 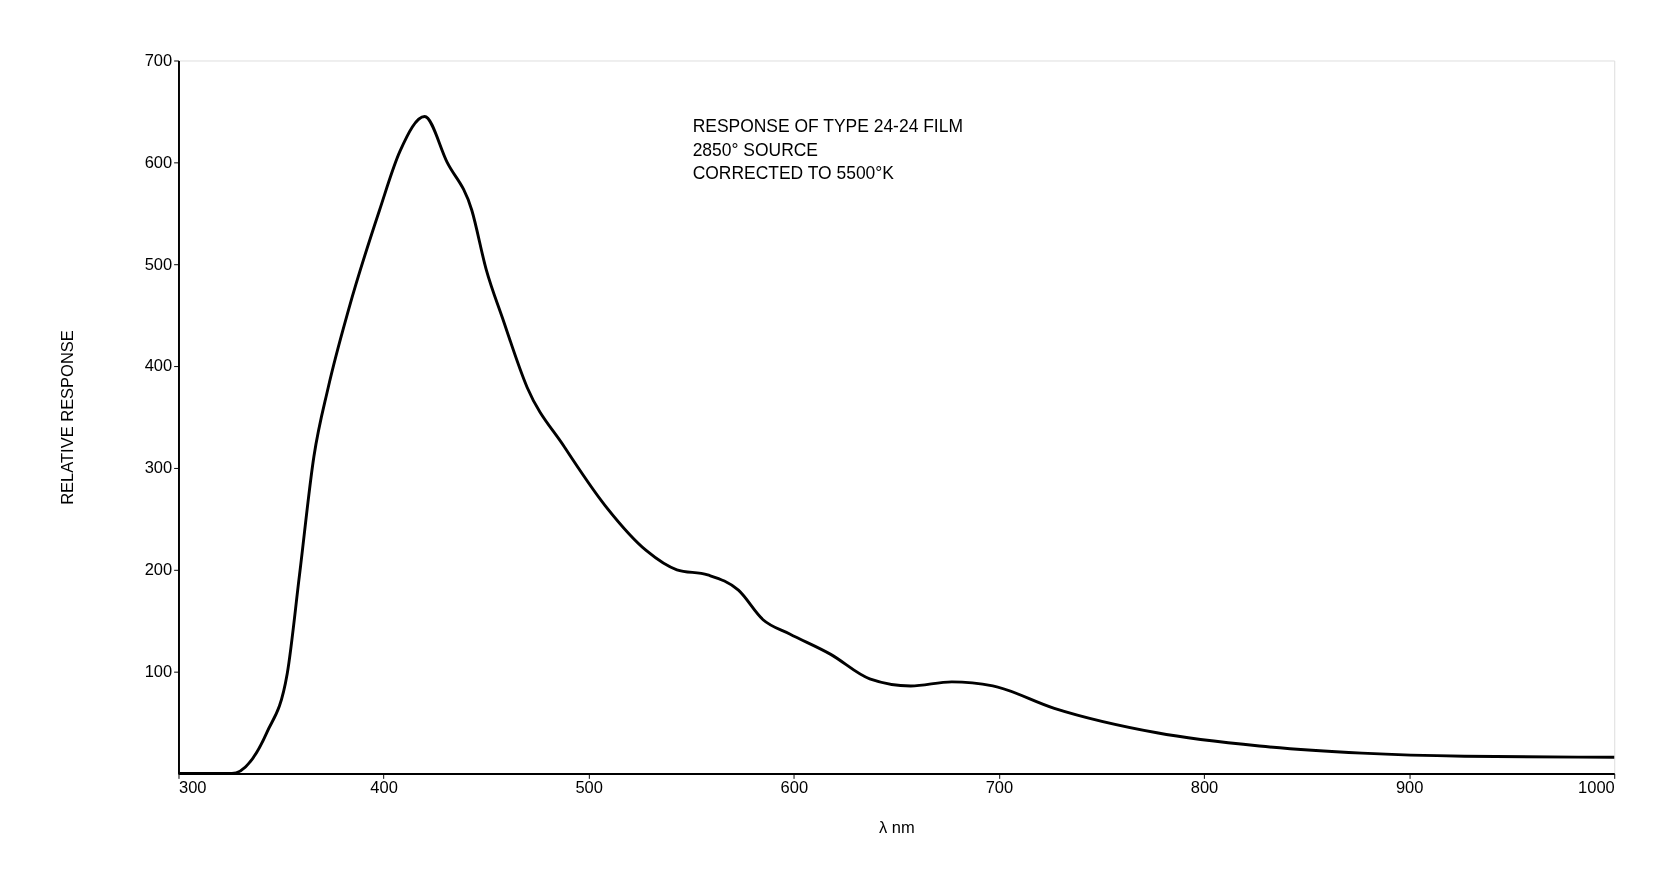 I want to click on x-tick-label: 300, so click(x=192, y=787).